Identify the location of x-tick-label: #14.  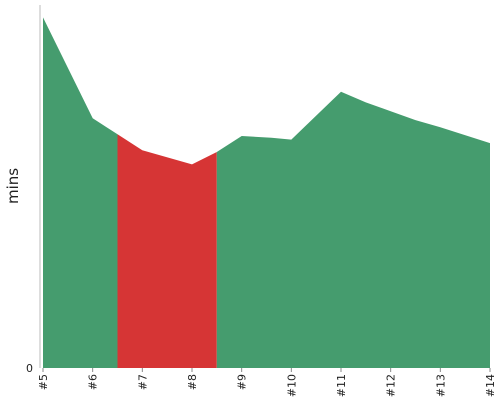
(490, 385).